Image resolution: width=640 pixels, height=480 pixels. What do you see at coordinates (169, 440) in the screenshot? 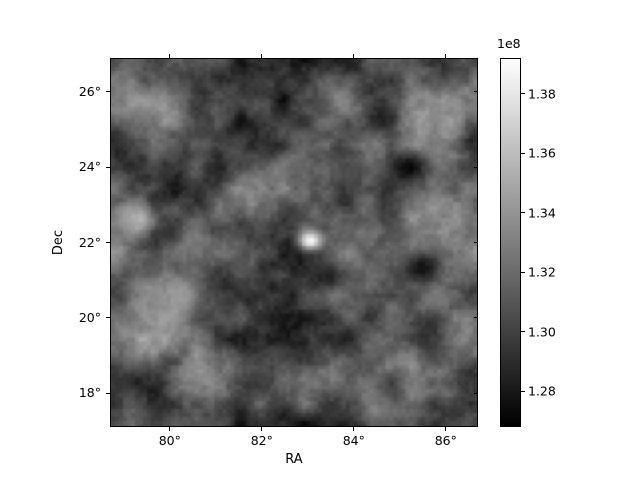
I see `x-tick-label: 80°` at bounding box center [169, 440].